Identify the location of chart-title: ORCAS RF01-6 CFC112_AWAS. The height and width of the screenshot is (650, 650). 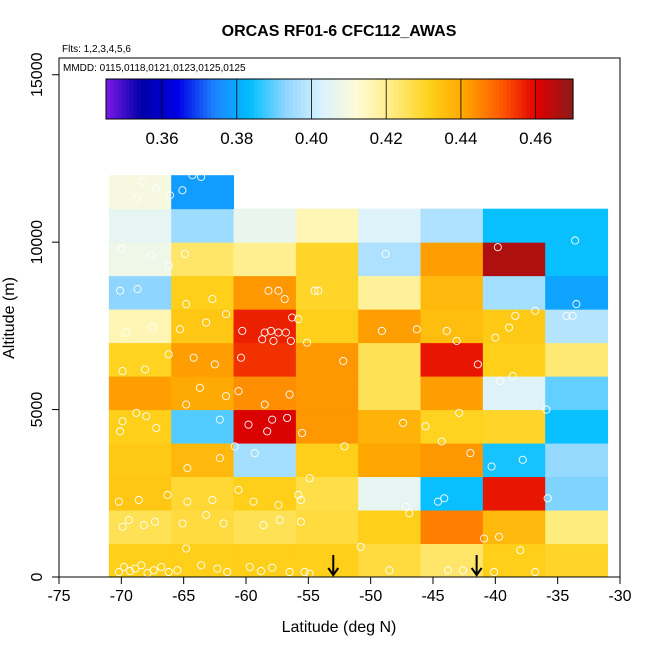
(339, 31).